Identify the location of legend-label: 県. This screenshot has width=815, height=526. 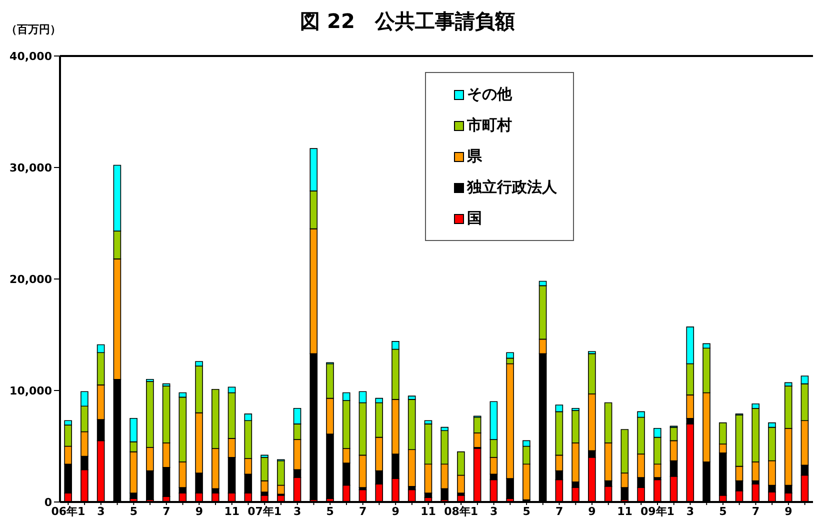
(474, 156).